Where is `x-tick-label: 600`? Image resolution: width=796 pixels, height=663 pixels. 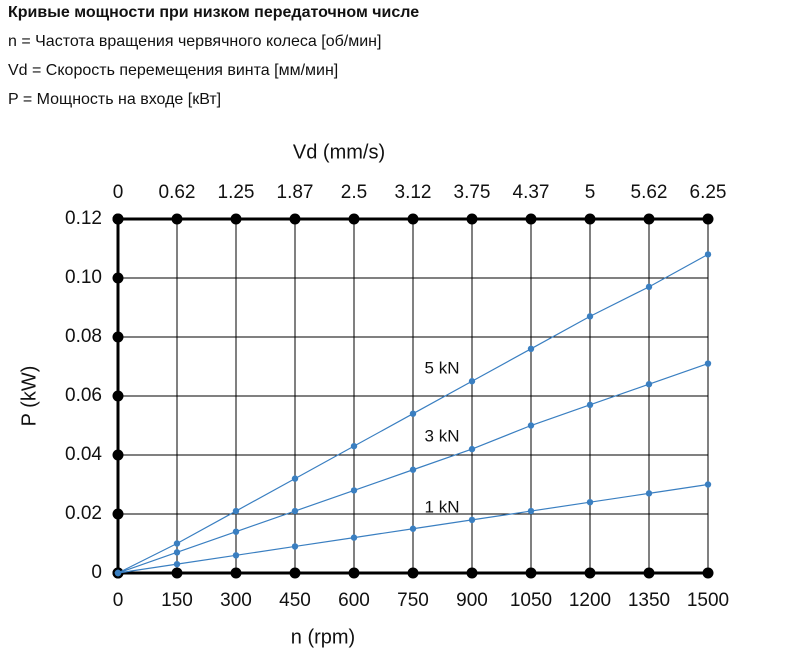
x-tick-label: 600 is located at coordinates (354, 600).